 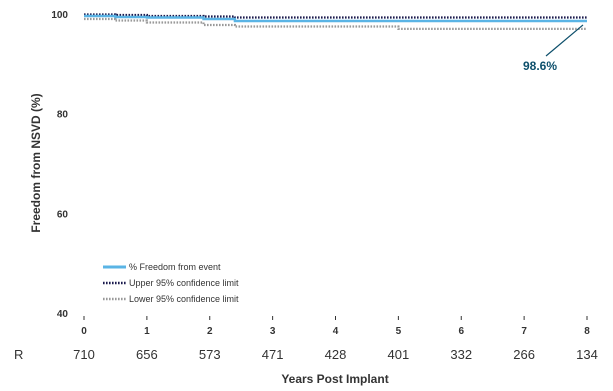 I want to click on y-tick-label: 40, so click(x=63, y=314).